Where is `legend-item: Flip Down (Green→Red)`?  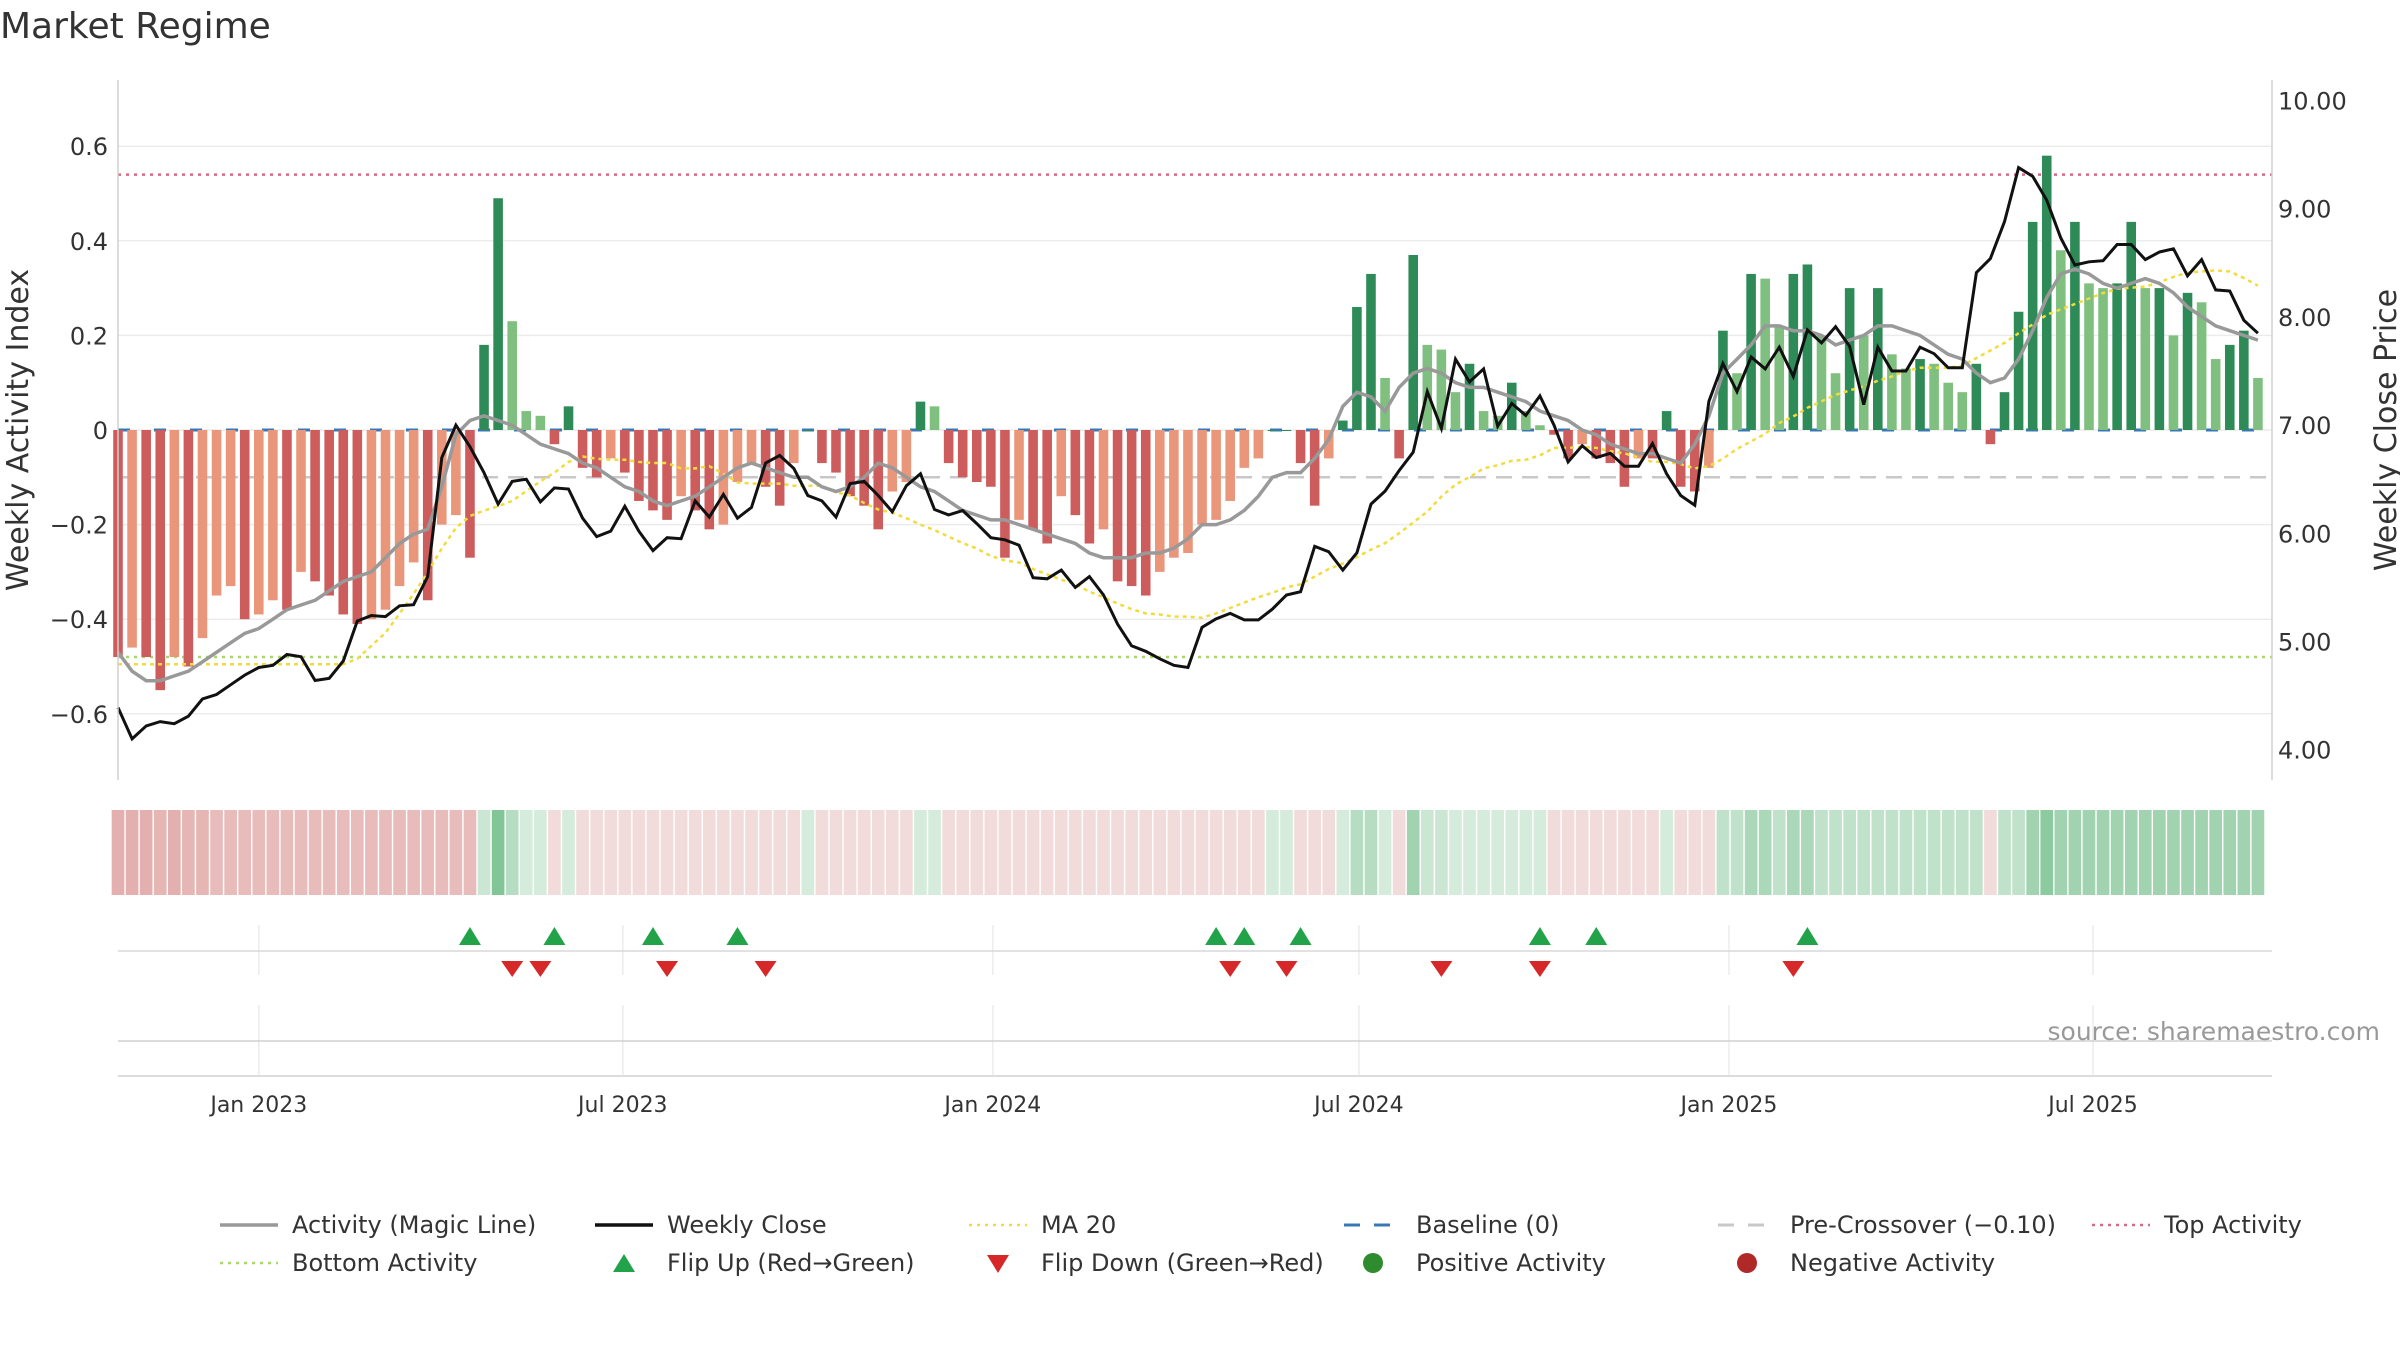
legend-item: Flip Down (Green→Red) is located at coordinates (1155, 1263).